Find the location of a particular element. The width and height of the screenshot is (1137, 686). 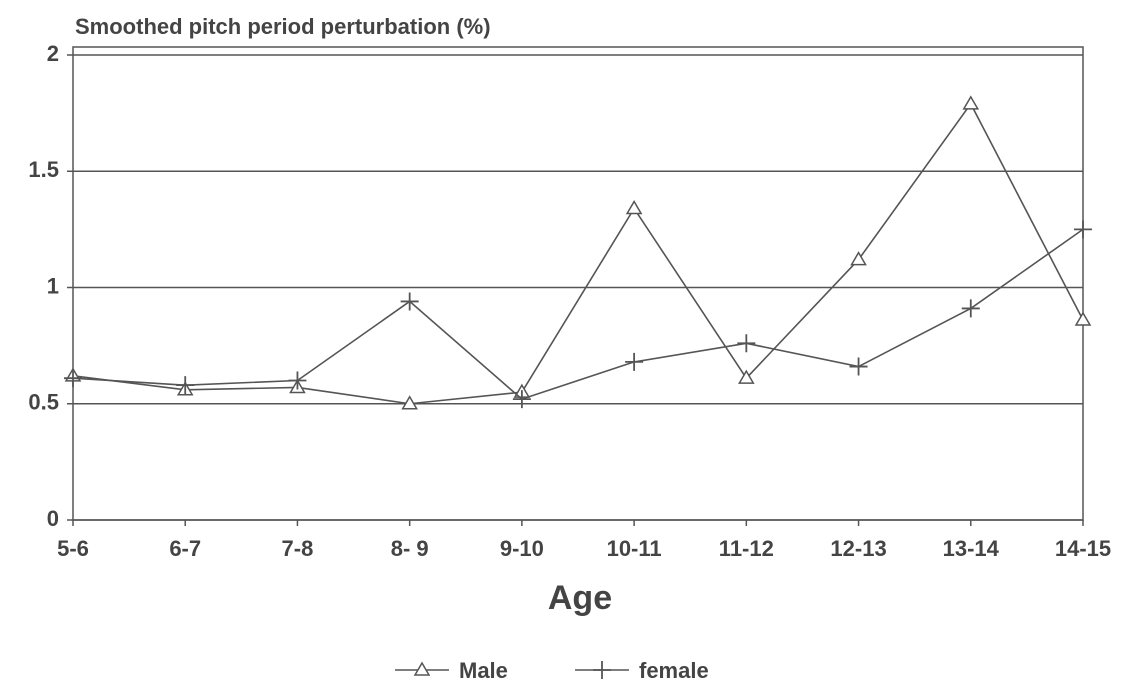

x-tick-label: 9-10 is located at coordinates (522, 548).